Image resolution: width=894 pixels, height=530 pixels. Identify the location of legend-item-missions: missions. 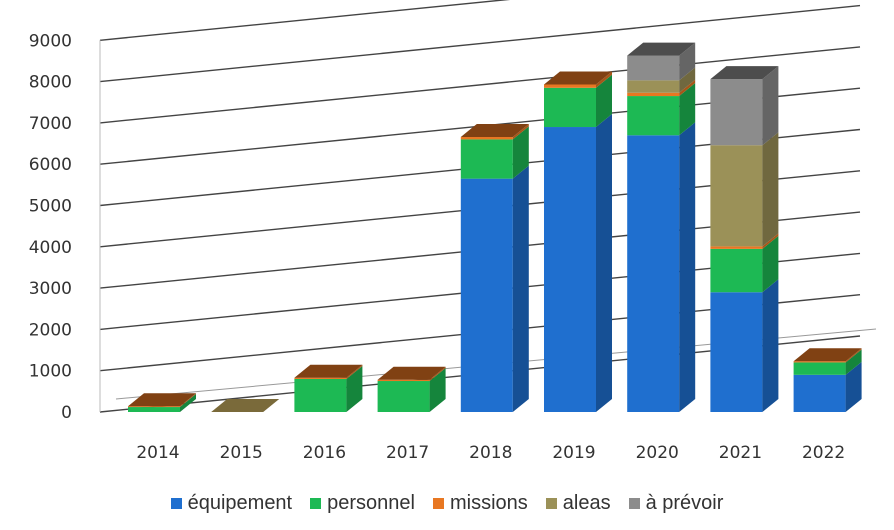
(480, 503).